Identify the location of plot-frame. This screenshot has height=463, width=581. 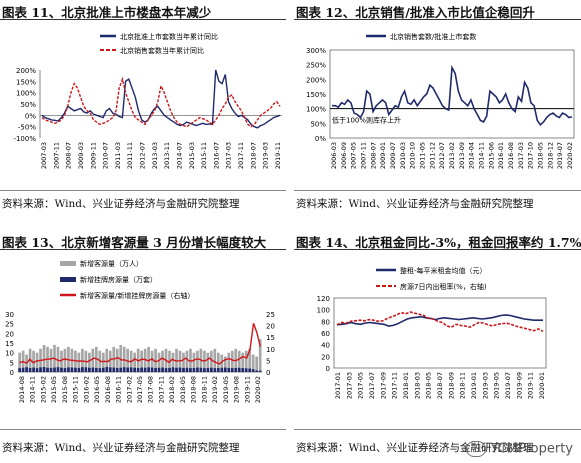
(440, 333).